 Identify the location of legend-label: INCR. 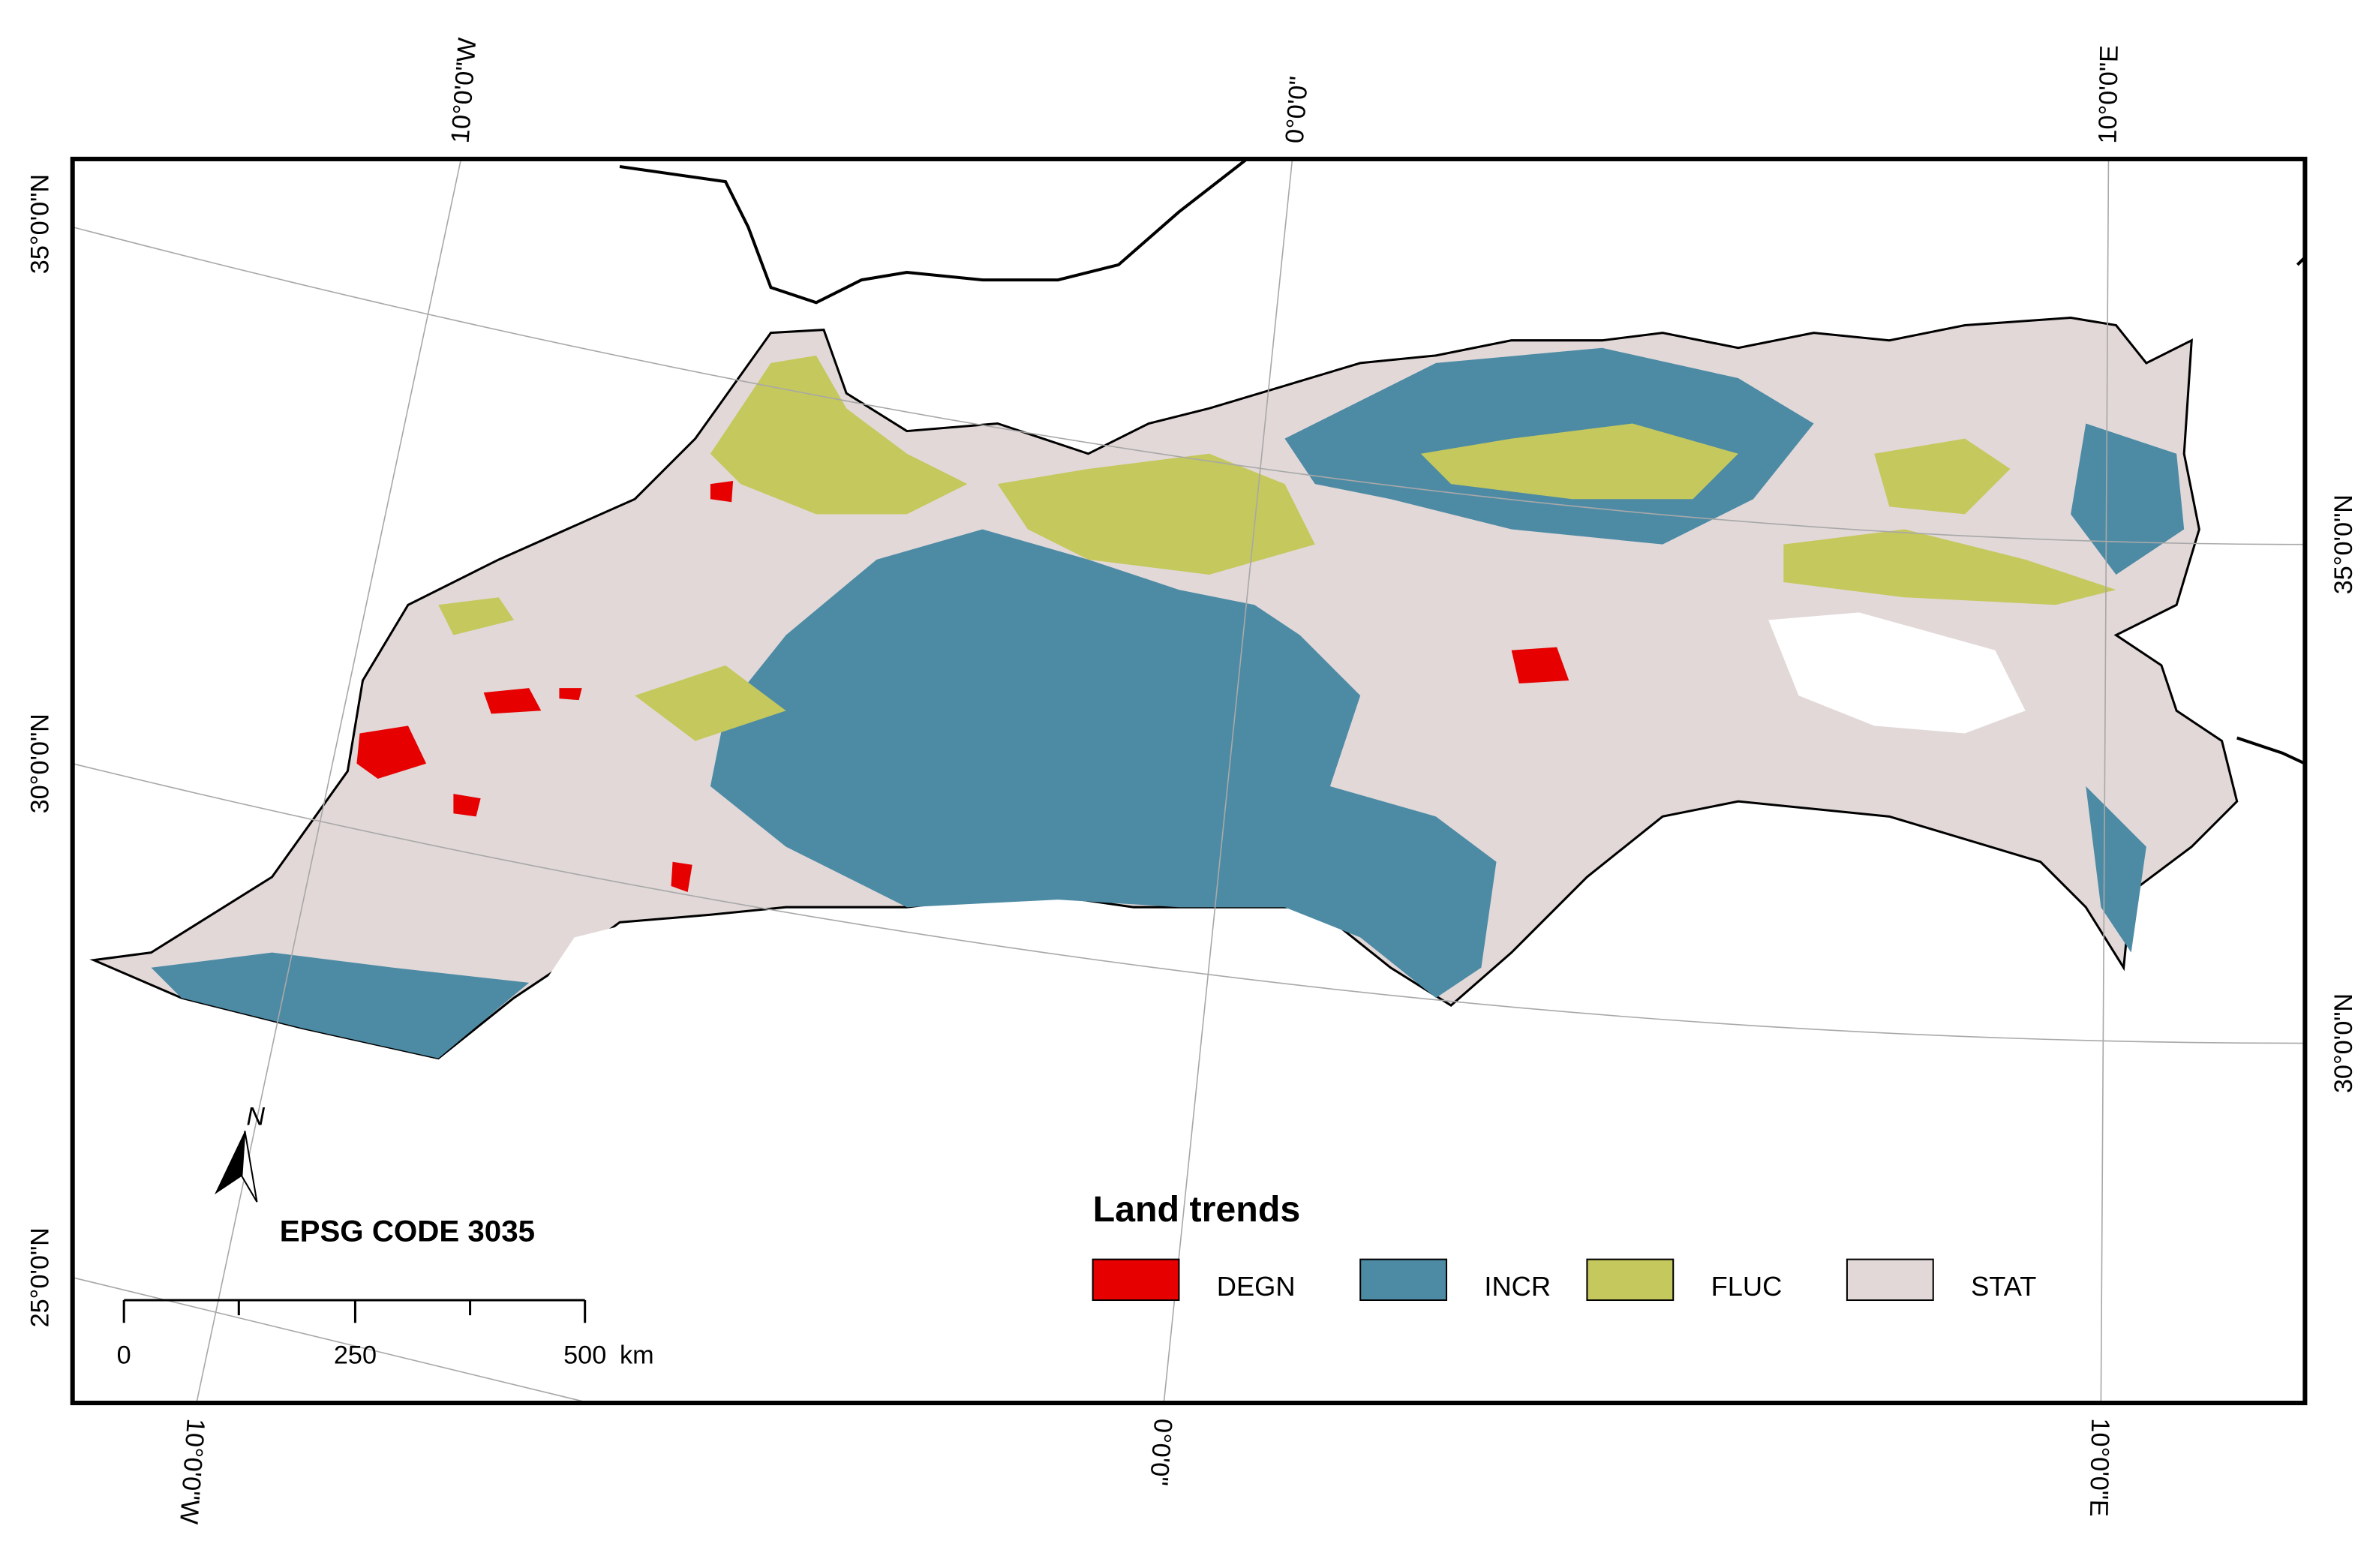
(1517, 1287).